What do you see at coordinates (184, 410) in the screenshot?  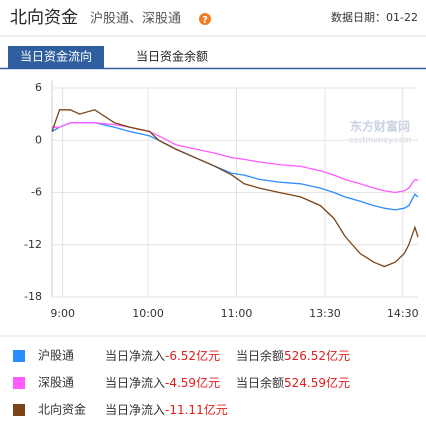 I see `net-value: -11.11` at bounding box center [184, 410].